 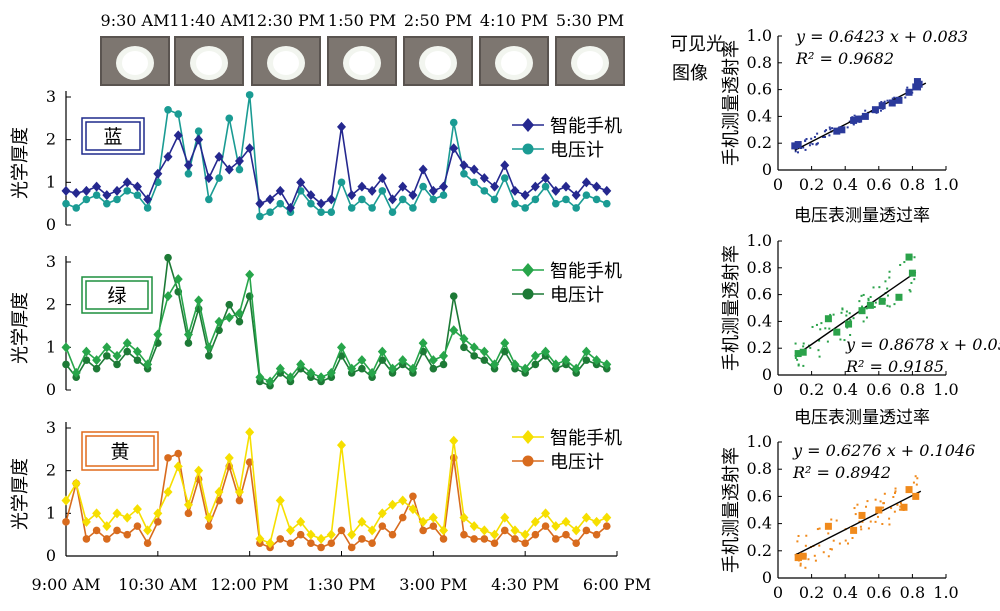 I want to click on x-tick-label: 0.4, so click(x=844, y=389).